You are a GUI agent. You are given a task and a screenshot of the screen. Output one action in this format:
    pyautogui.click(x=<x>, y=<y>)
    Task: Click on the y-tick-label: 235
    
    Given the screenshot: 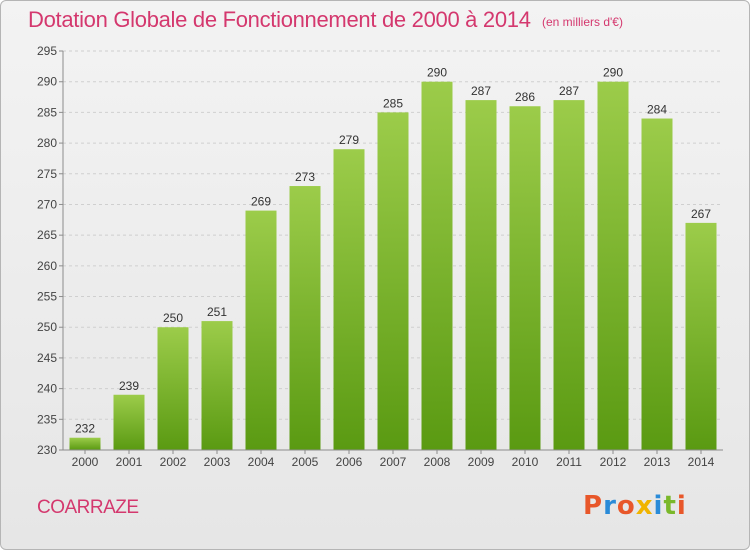 What is the action you would take?
    pyautogui.click(x=47, y=419)
    